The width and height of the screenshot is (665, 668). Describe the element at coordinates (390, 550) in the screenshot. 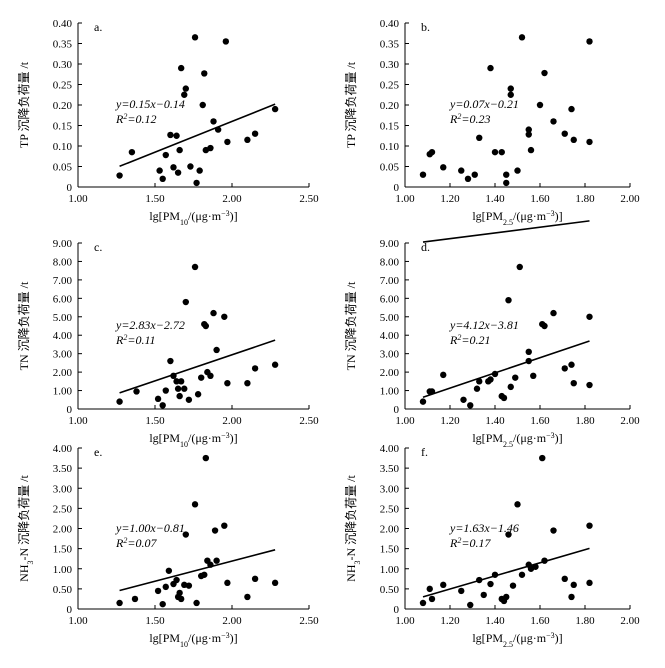

I see `y-tick-label: 1.50` at that location.